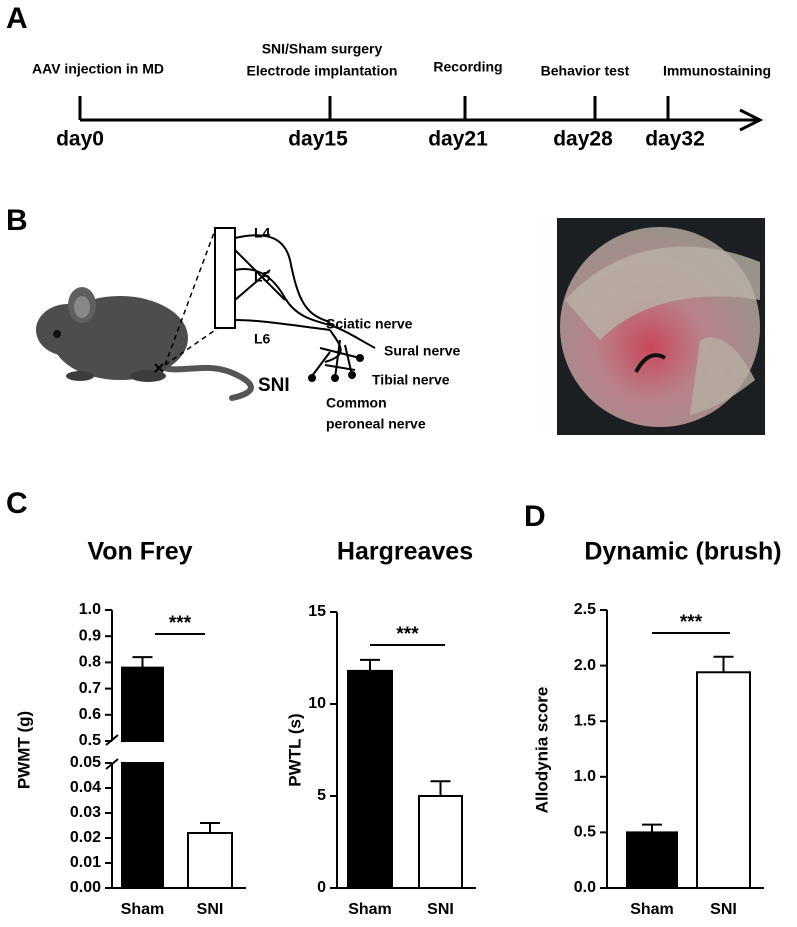 This screenshot has width=797, height=927. I want to click on arrow-head, so click(751, 120).